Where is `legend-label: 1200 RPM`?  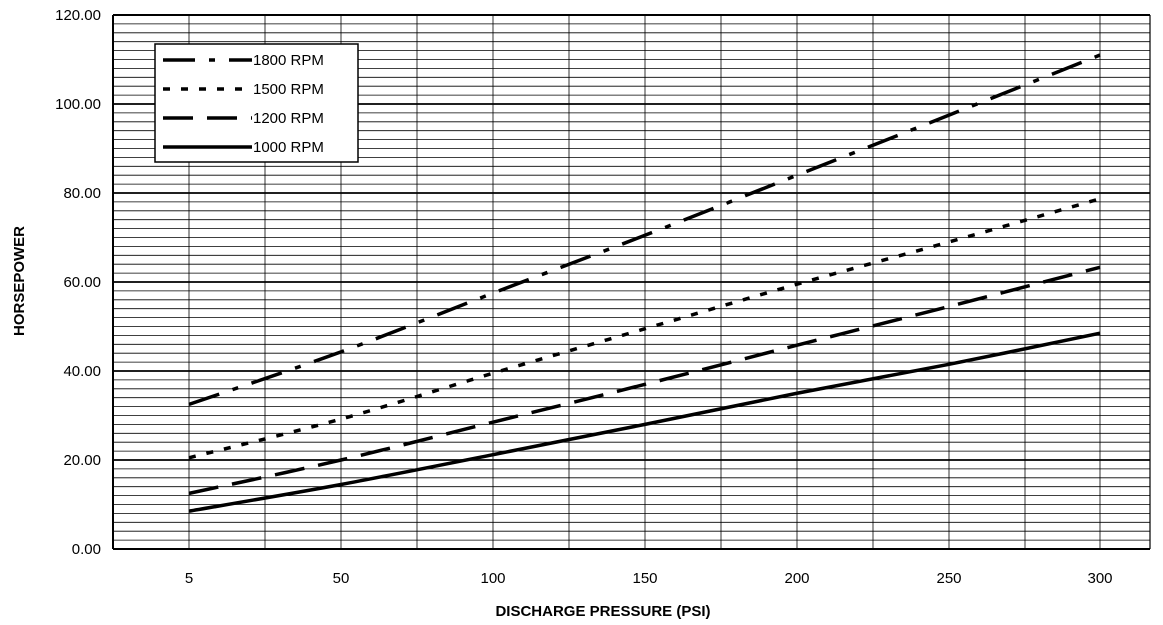 legend-label: 1200 RPM is located at coordinates (288, 118).